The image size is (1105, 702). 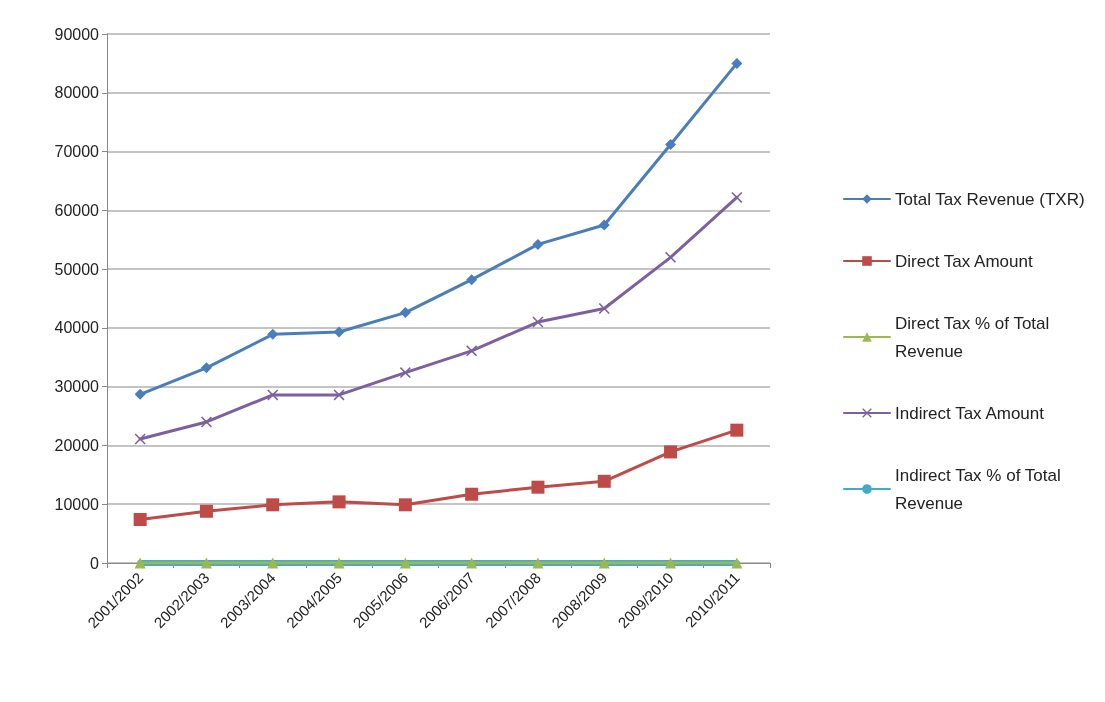 I want to click on legend-label: Direct Tax % of Total Revenue, so click(x=975, y=337).